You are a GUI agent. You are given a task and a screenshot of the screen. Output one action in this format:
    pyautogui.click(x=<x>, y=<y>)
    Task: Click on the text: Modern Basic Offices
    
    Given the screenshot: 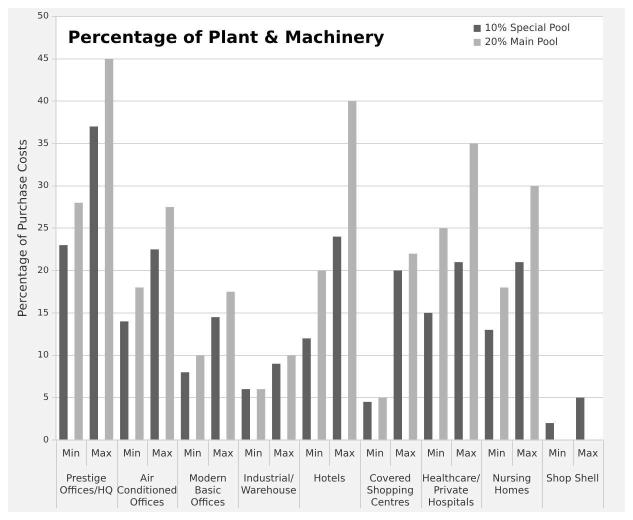 What is the action you would take?
    pyautogui.click(x=208, y=491)
    